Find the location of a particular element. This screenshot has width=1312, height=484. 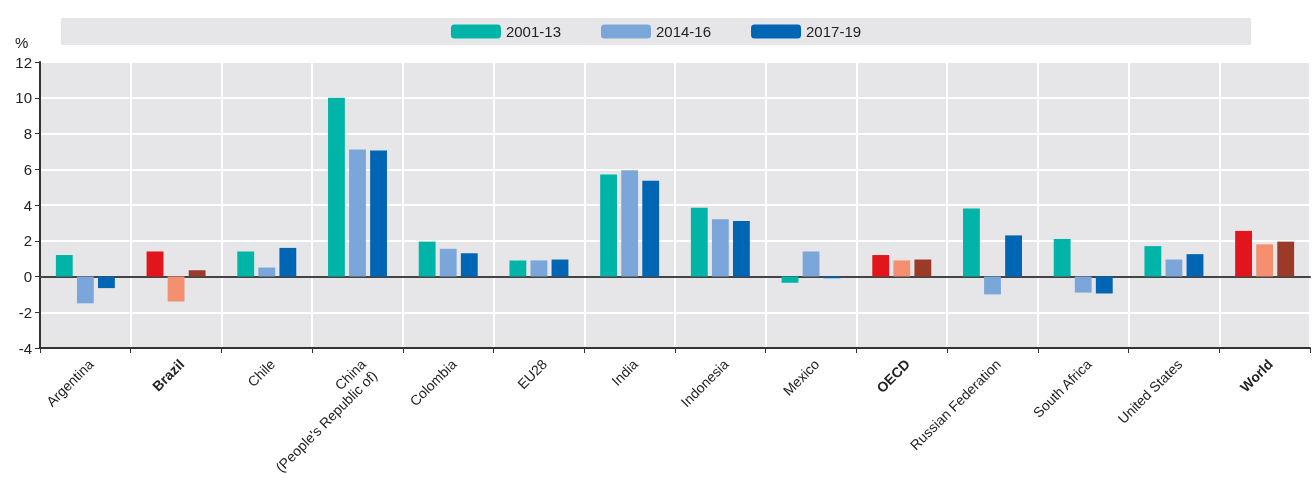

y-tick-label: 8 is located at coordinates (27, 133).